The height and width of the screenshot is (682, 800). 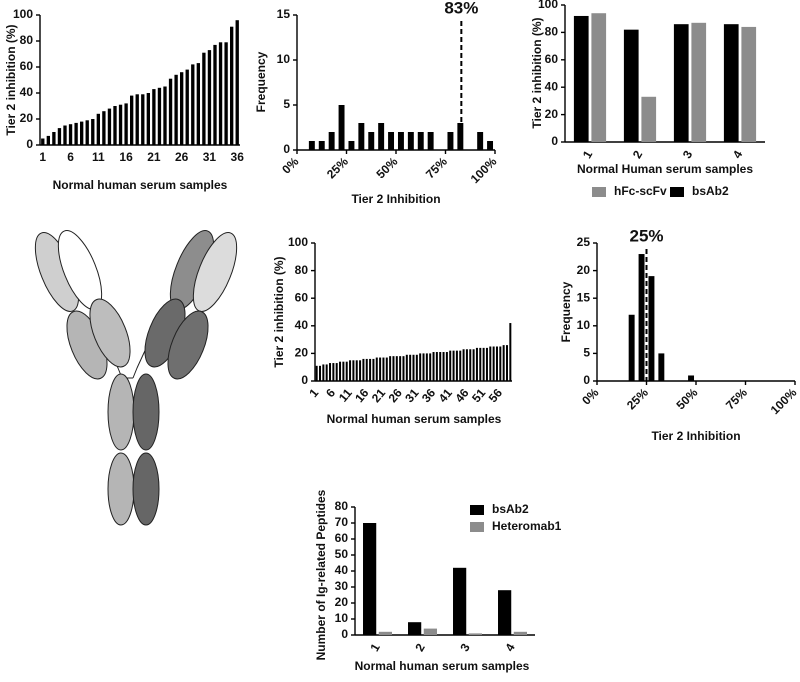 I want to click on y-tick-label: 60, so click(x=302, y=297).